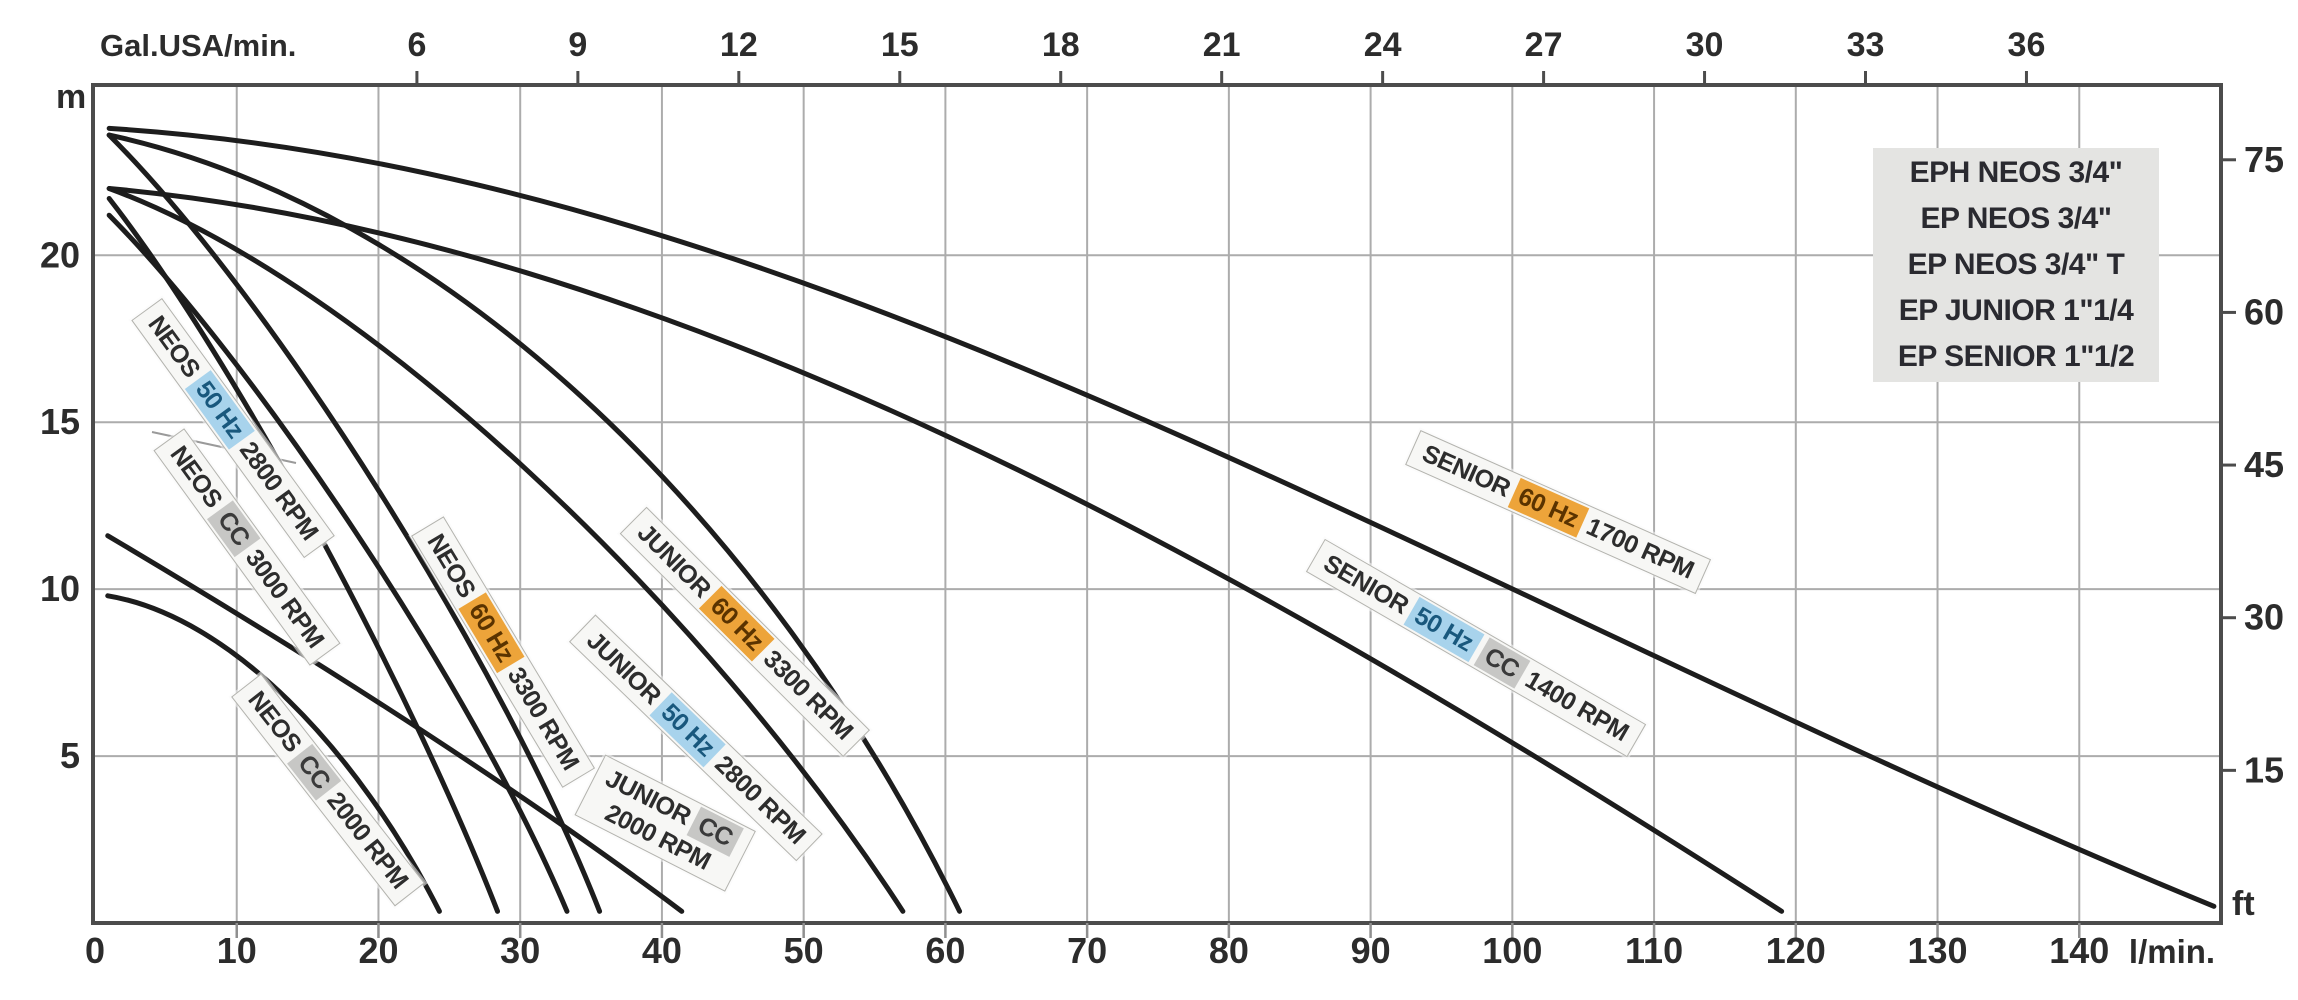 This screenshot has width=2298, height=1000. What do you see at coordinates (60, 254) in the screenshot?
I see `left-tick-label: 20` at bounding box center [60, 254].